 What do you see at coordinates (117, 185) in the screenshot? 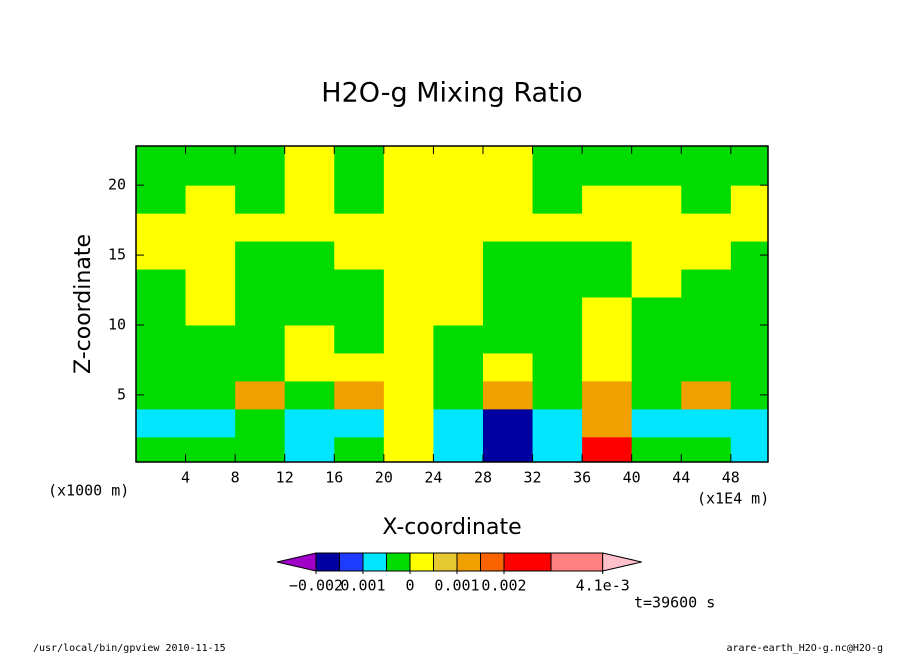
I see `y-tick-label: 20` at bounding box center [117, 185].